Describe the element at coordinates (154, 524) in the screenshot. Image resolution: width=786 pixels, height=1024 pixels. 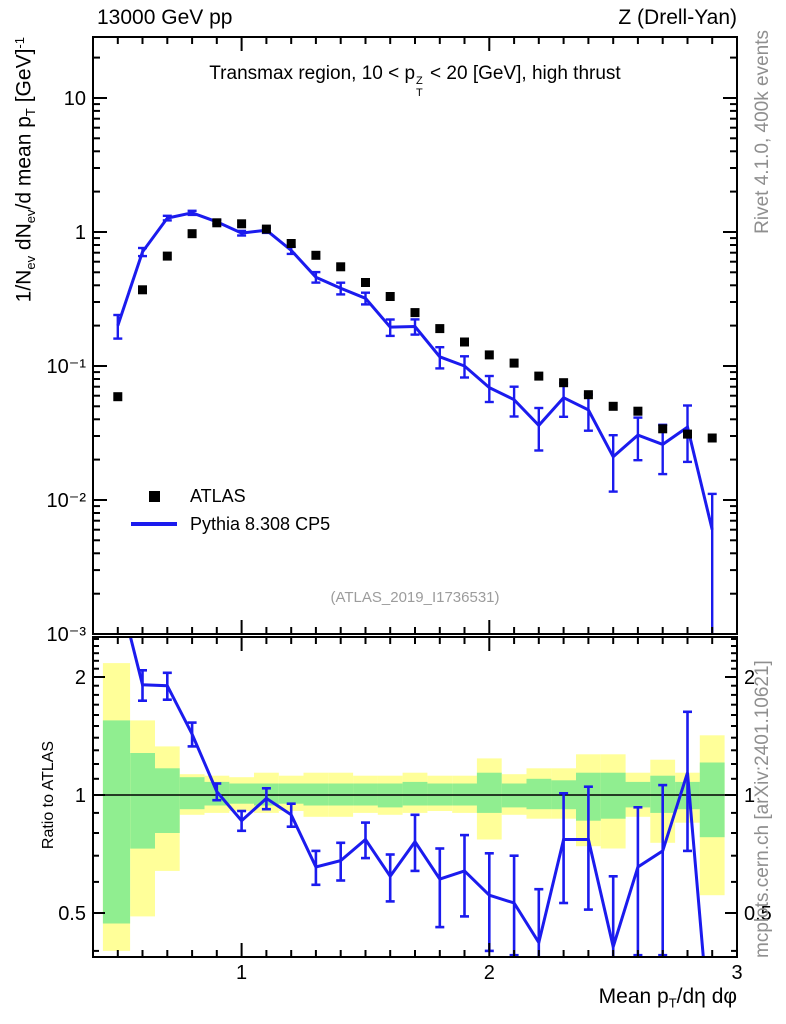
I see `pythia-line-marker-icon` at that location.